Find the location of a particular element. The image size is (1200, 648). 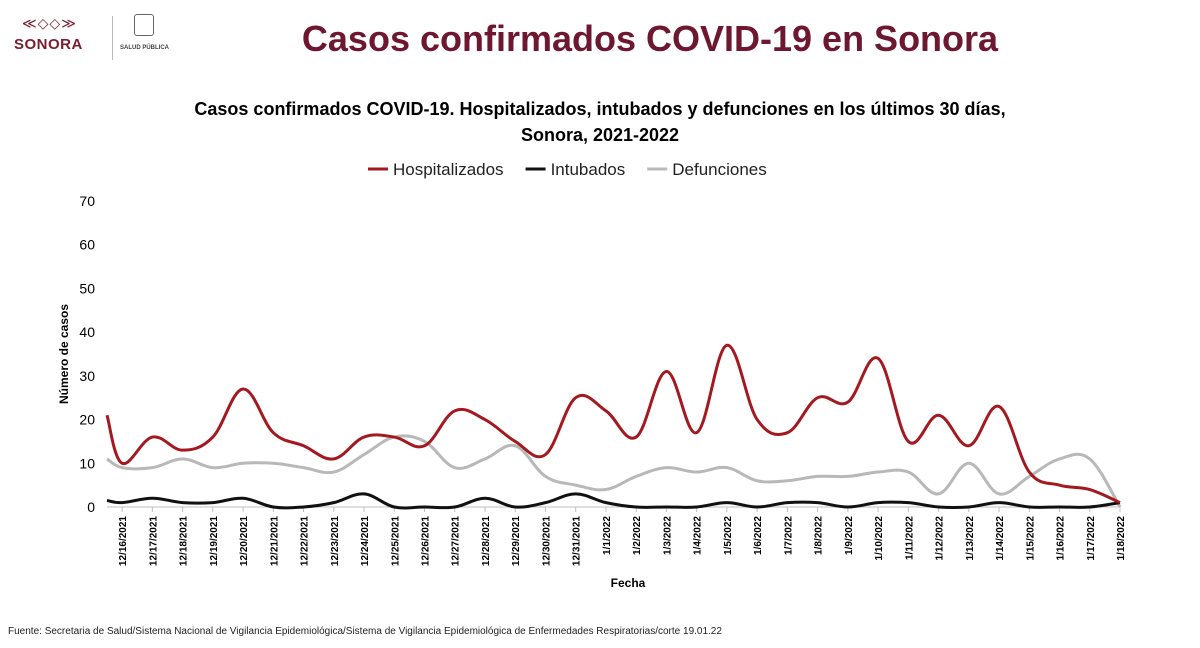

x-tick-label: 12/31/2021 is located at coordinates (577, 541).